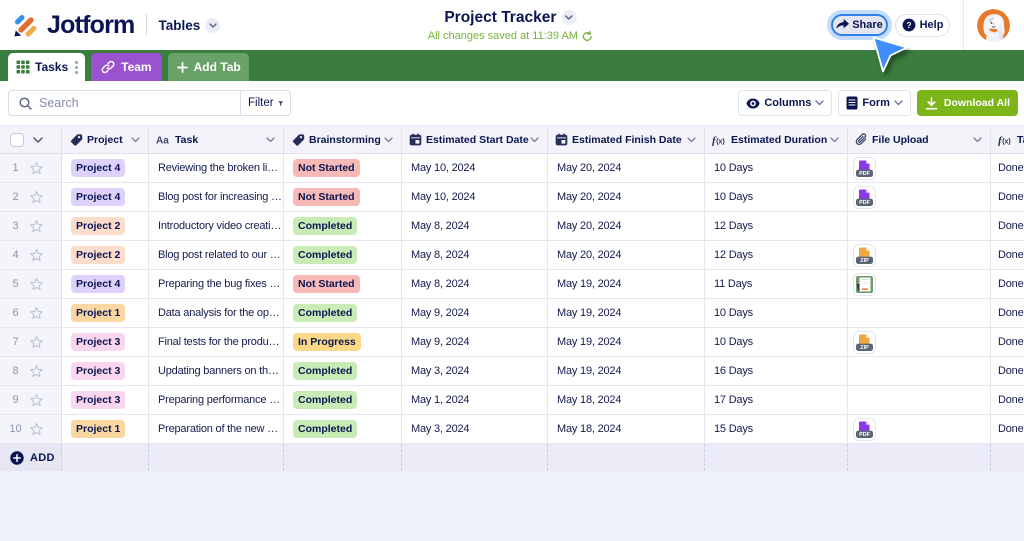 This screenshot has width=1024, height=541. Describe the element at coordinates (776, 371) in the screenshot. I see `duration-cell: 16 Days` at that location.